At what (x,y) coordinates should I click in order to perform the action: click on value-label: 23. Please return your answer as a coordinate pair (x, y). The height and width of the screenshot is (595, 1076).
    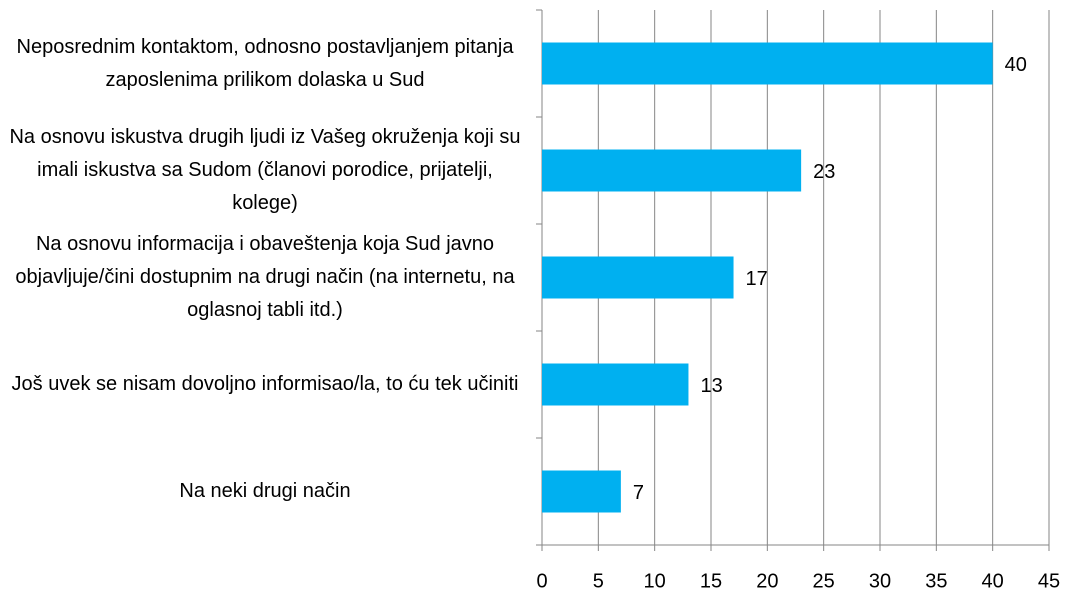
    Looking at the image, I should click on (824, 172).